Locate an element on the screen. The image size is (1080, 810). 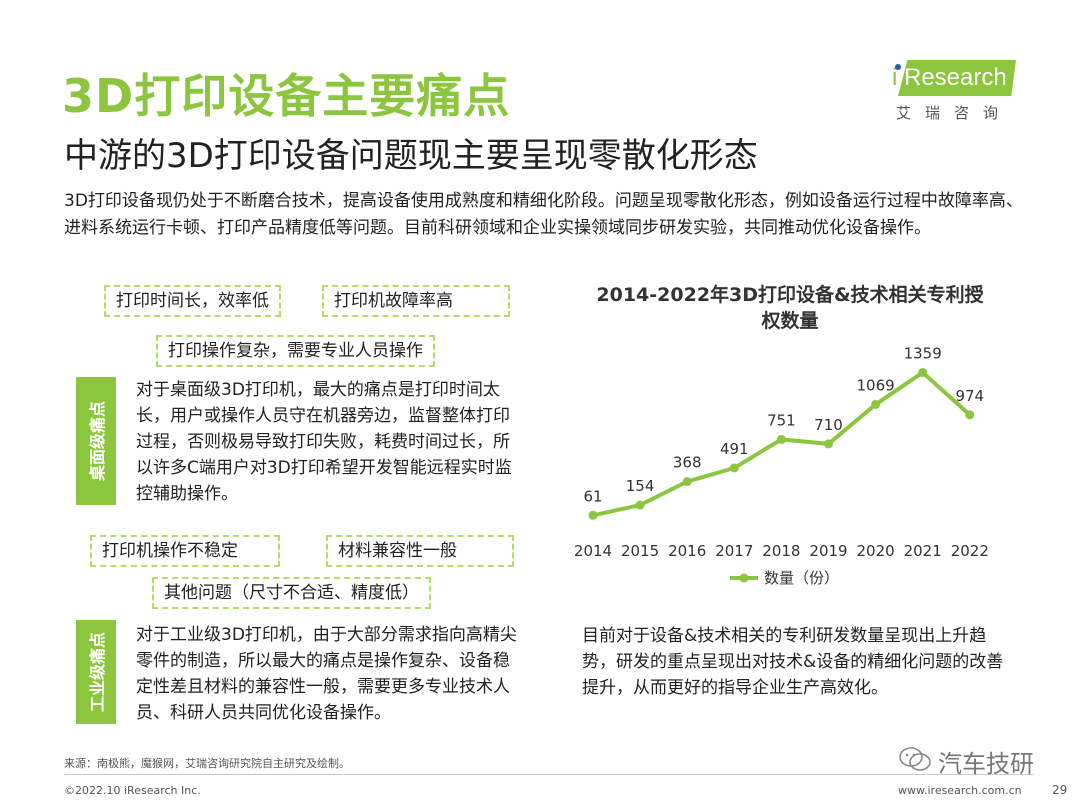
data-label: 1359 is located at coordinates (923, 354).